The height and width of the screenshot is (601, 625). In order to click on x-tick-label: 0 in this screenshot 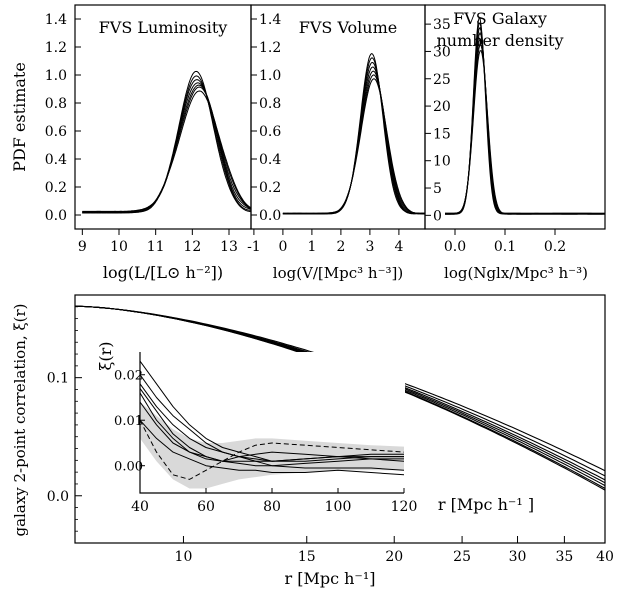, I will do `click(282, 247)`.